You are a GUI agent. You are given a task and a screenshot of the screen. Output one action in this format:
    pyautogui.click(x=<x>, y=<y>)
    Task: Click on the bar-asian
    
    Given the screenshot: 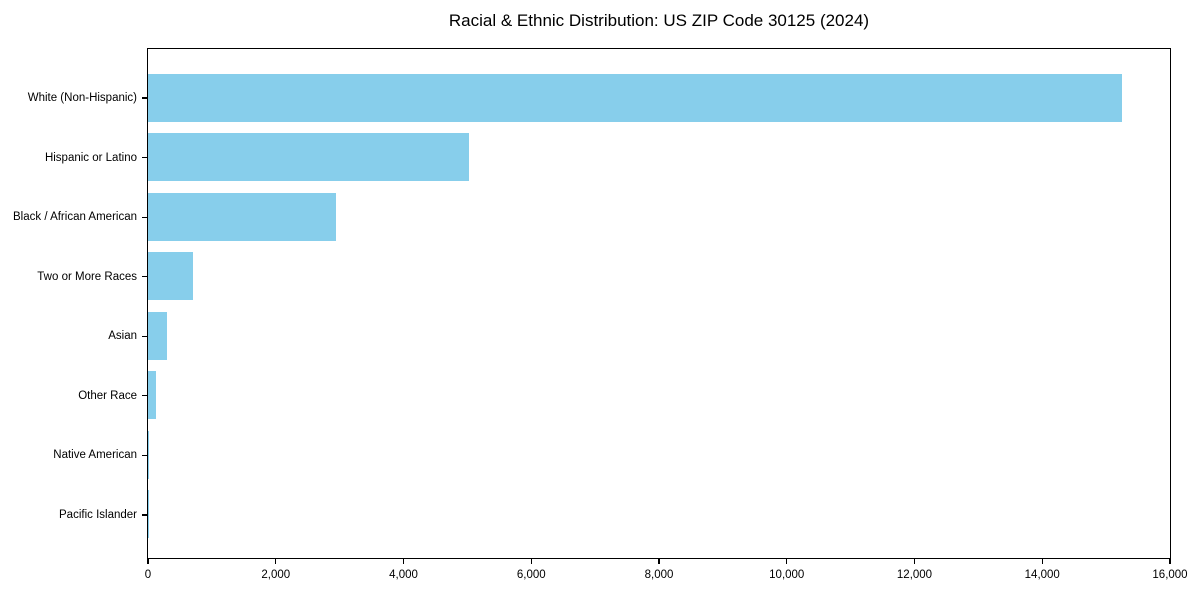 What is the action you would take?
    pyautogui.click(x=157, y=335)
    